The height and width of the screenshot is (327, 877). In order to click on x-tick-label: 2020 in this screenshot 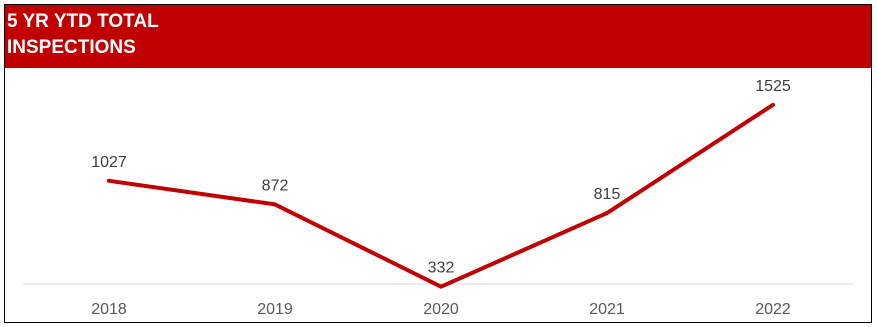, I will do `click(441, 309)`.